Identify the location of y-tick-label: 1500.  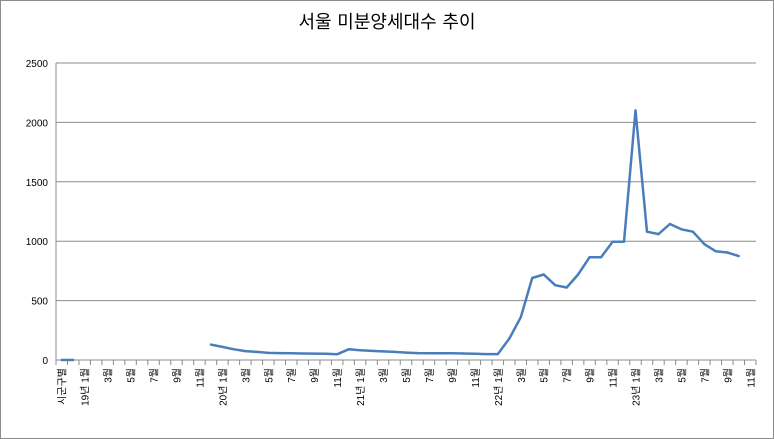
(37, 183).